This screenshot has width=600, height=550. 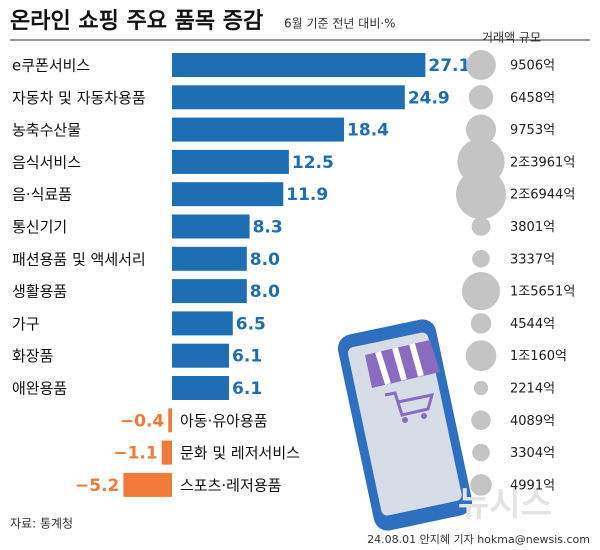 What do you see at coordinates (41, 524) in the screenshot?
I see `source: 자료: 통계청` at bounding box center [41, 524].